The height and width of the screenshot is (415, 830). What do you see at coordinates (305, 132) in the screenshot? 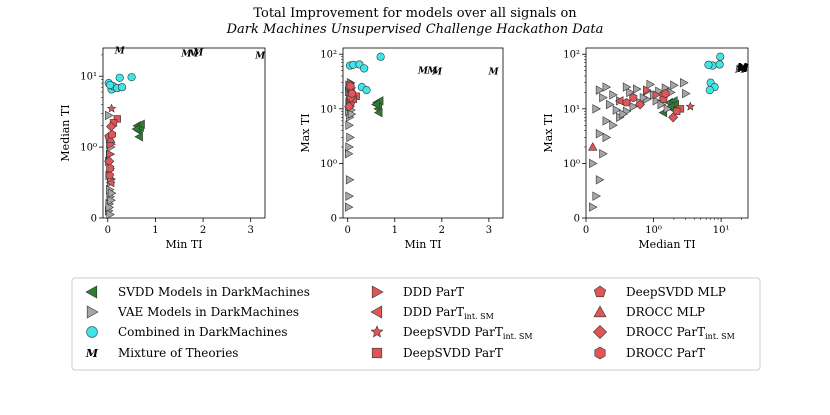
I see `p2-ylabel: Max TI` at bounding box center [305, 132].